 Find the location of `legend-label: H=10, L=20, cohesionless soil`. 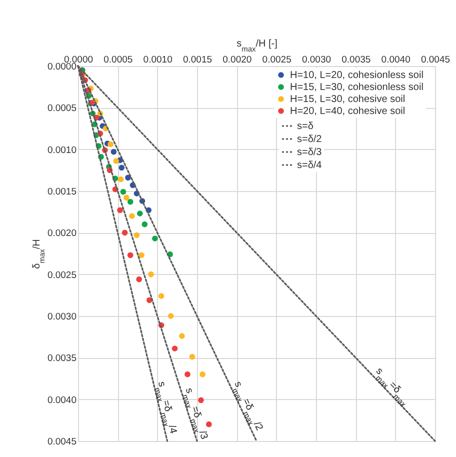

legend-label: H=10, L=20, cohesionless soil is located at coordinates (357, 75).